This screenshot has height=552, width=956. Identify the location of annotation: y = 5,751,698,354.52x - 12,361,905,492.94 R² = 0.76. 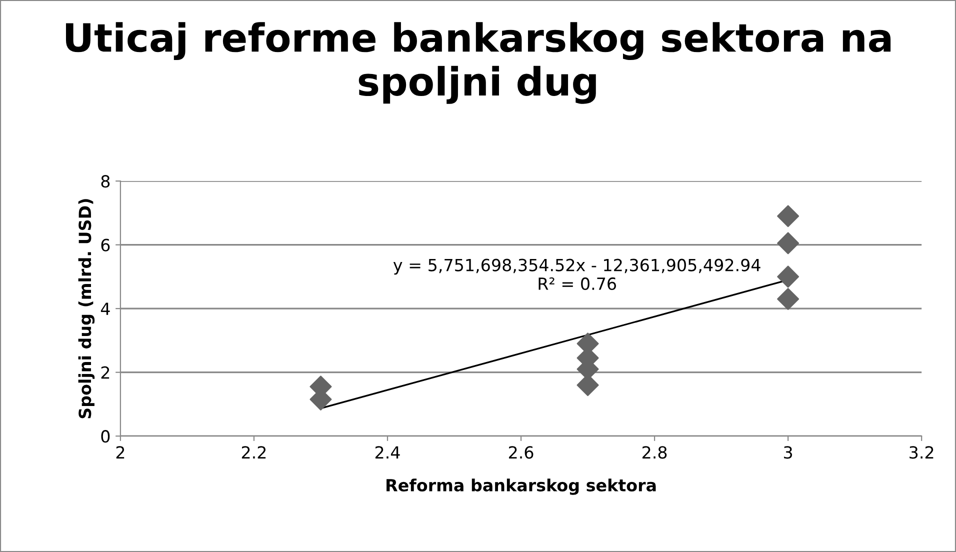
(576, 274).